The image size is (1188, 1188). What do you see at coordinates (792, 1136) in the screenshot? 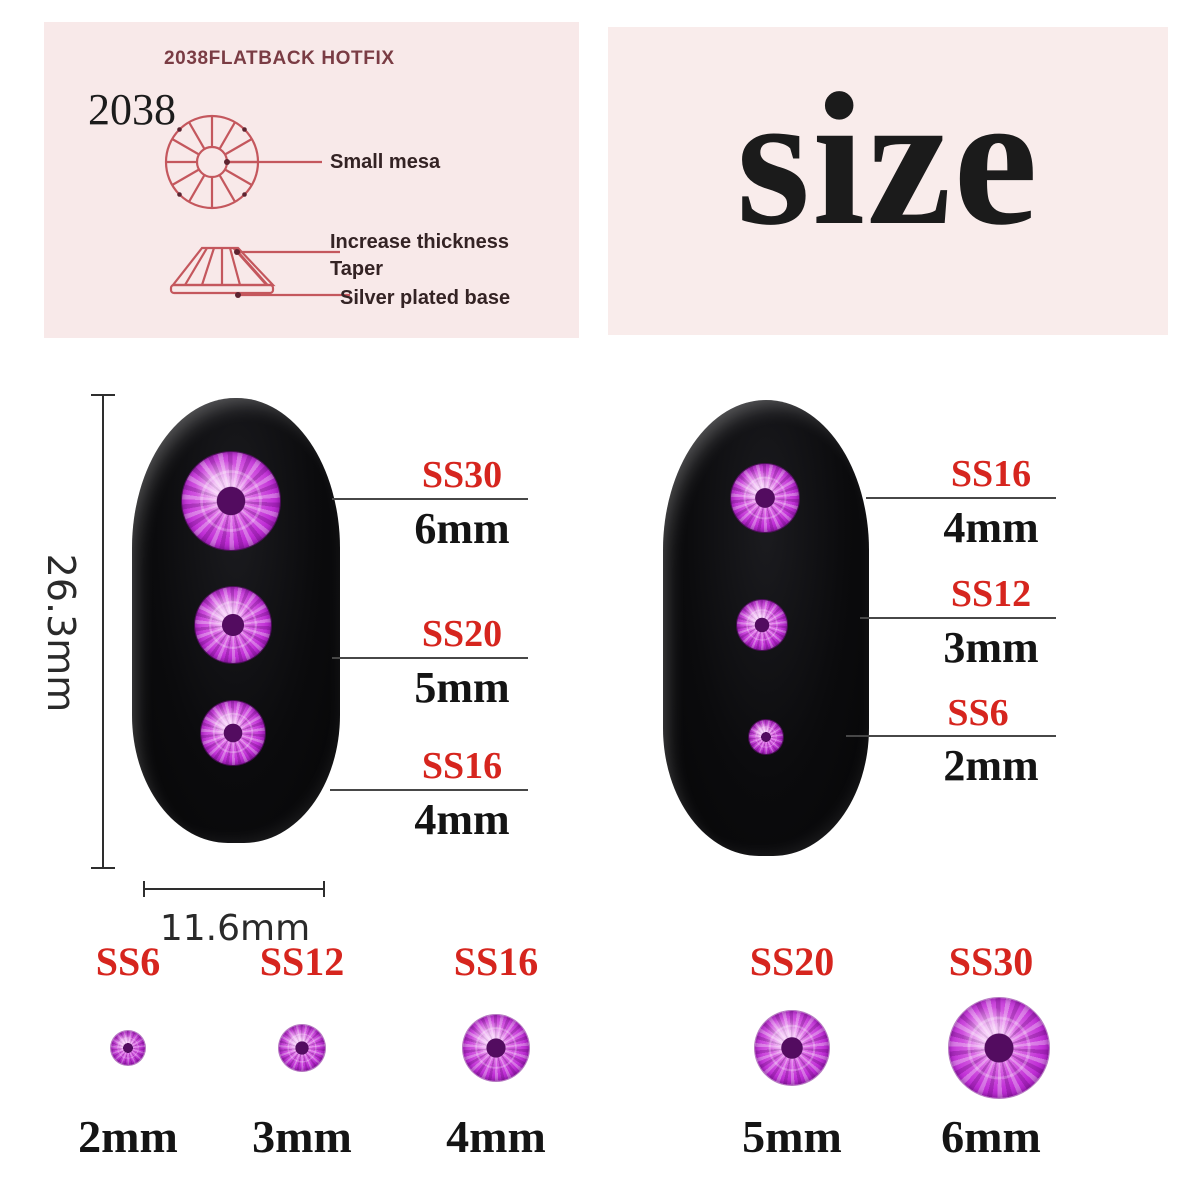
I see `ss20-row-size-value: 5mm` at bounding box center [792, 1136].